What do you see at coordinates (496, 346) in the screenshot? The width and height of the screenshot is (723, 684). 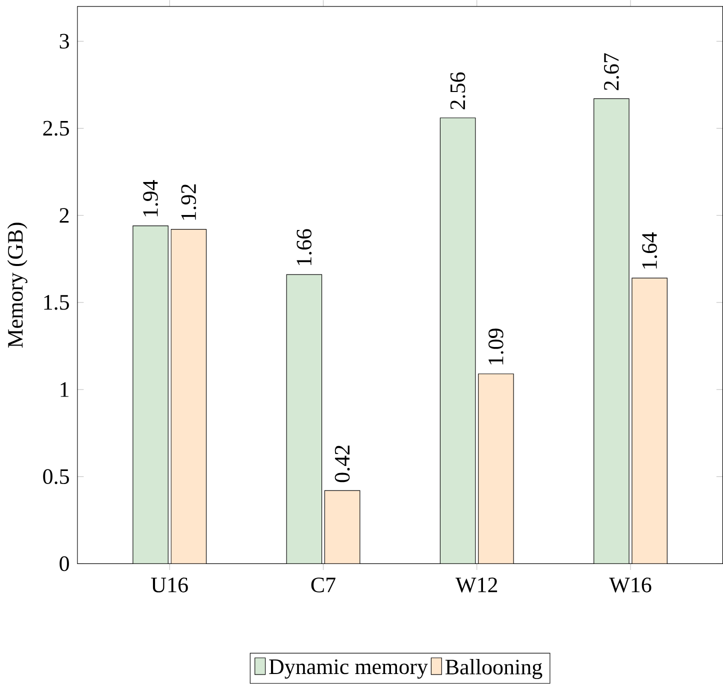 I see `data-label: 1.09` at bounding box center [496, 346].